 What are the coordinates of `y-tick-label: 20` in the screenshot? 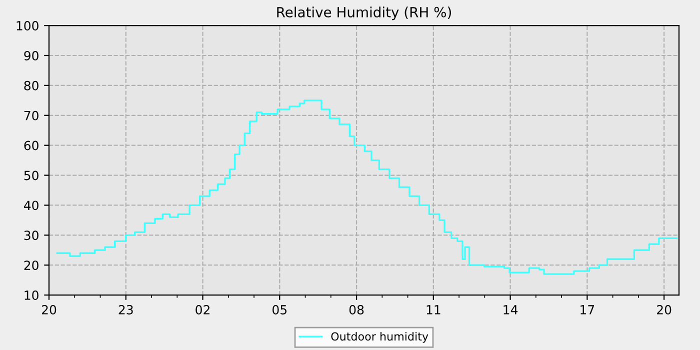 It's located at (31, 265).